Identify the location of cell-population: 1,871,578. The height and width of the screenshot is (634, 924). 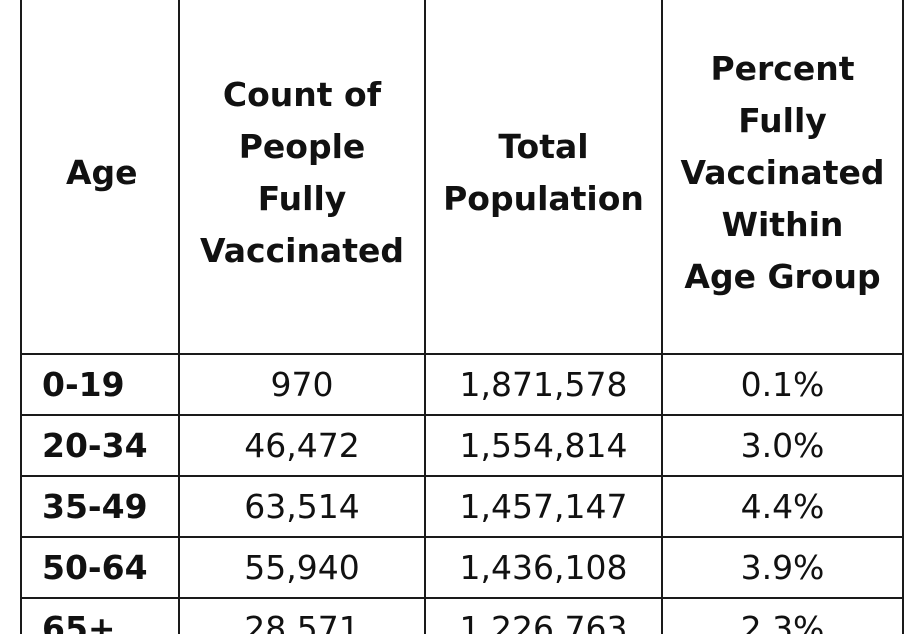
(543, 384).